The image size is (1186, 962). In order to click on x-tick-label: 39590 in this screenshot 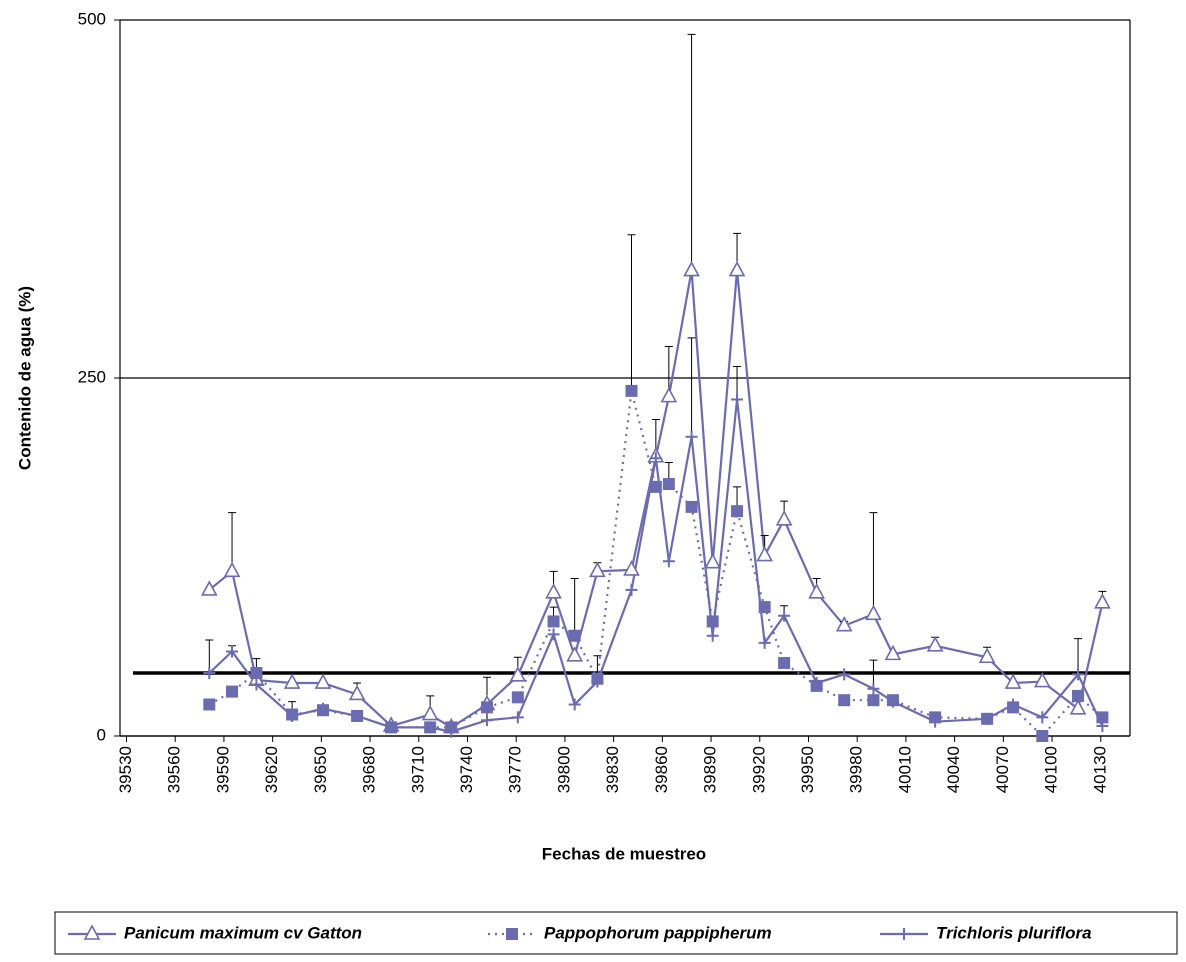, I will do `click(222, 769)`.